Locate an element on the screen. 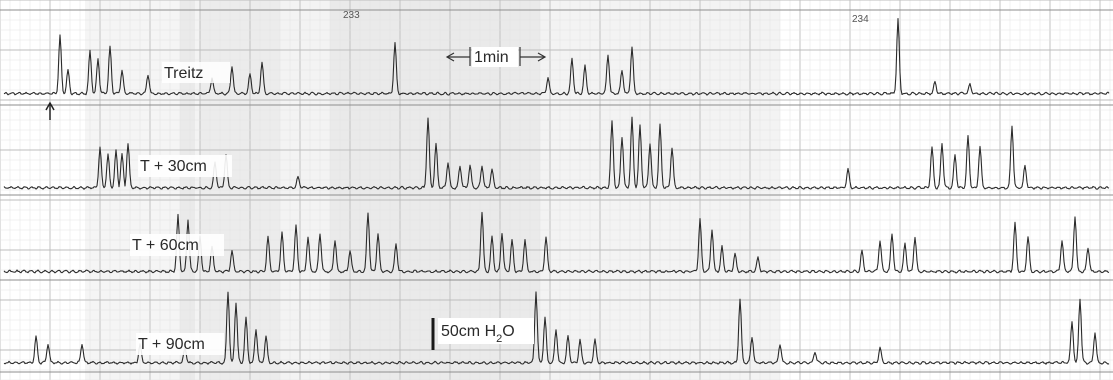  series-label-t90: T + 90cm is located at coordinates (180, 344).